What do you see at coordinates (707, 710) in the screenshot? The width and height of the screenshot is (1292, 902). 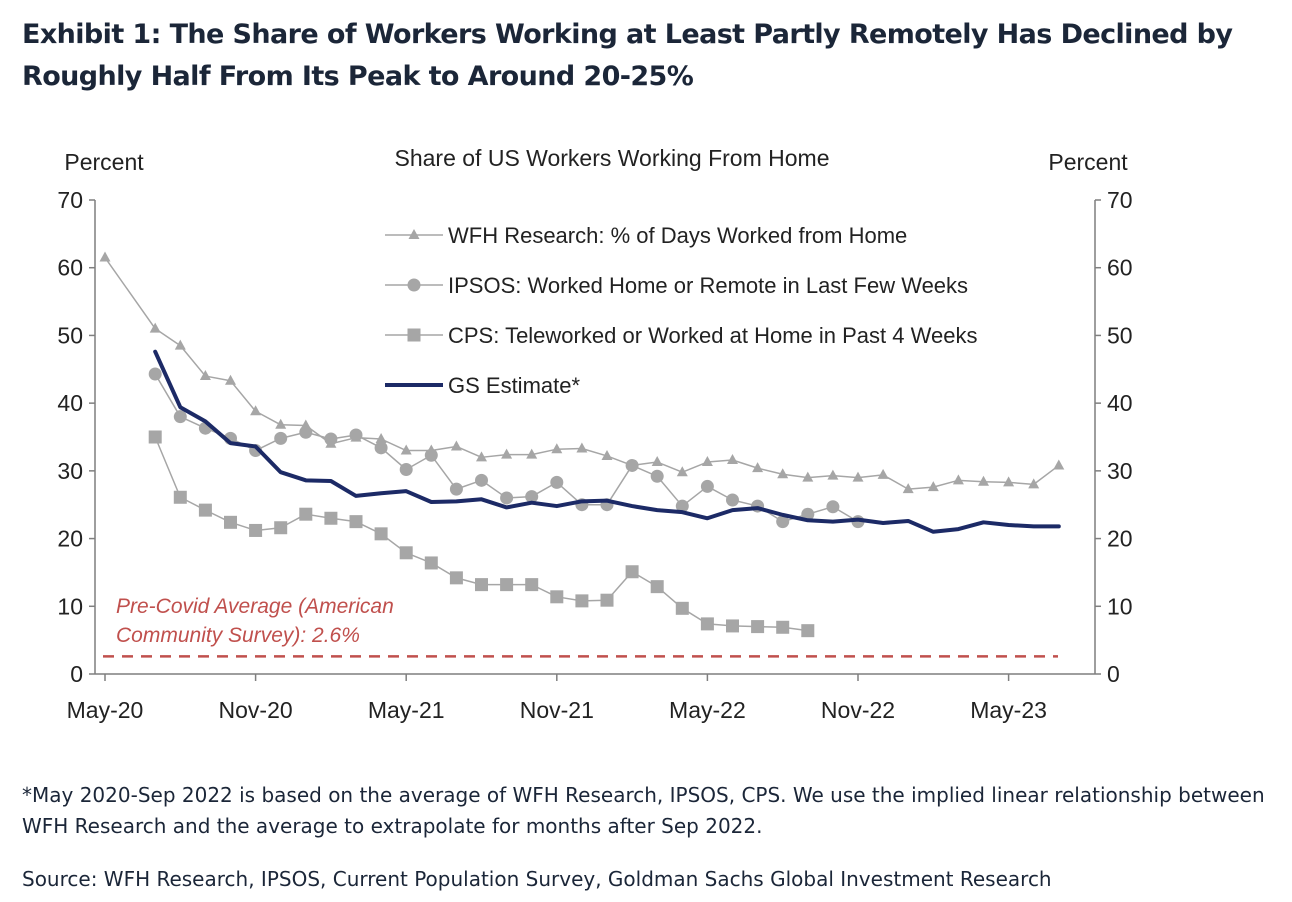 I see `x-tick-label: May-22` at bounding box center [707, 710].